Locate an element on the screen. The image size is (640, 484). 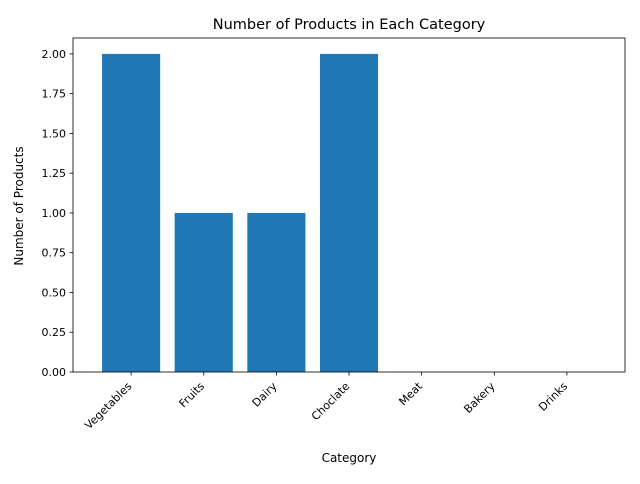
y-tick-label: 0.00 is located at coordinates (54, 372).